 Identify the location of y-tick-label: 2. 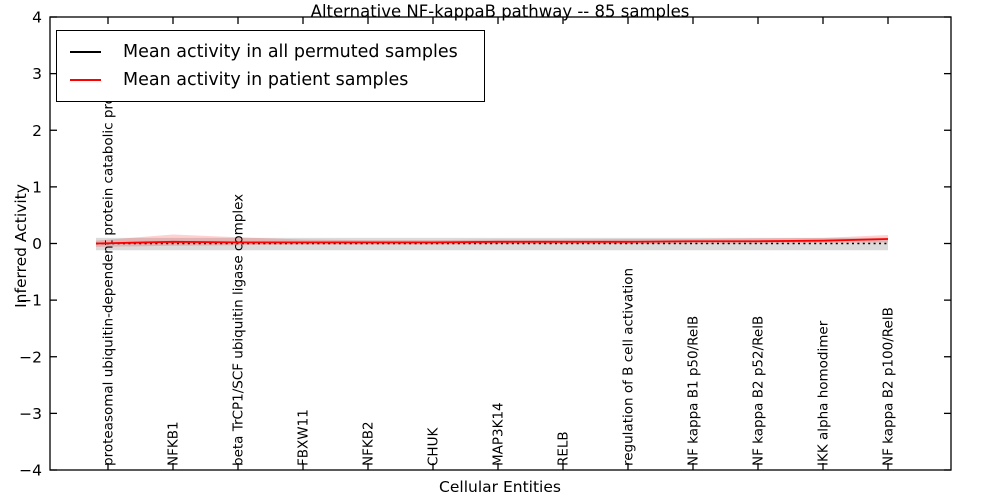
(37, 131).